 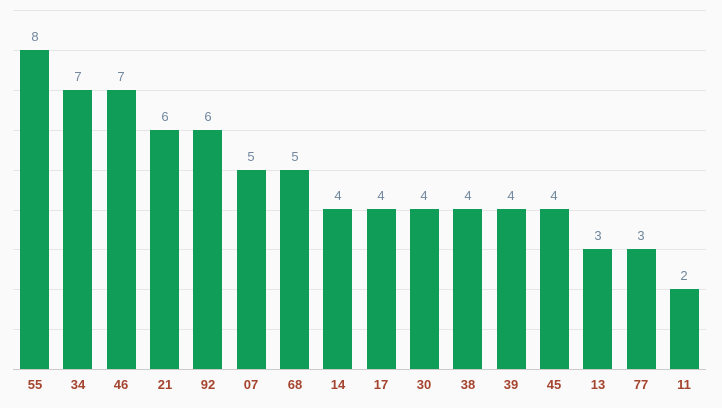 What do you see at coordinates (554, 384) in the screenshot?
I see `x-axis-label: 45` at bounding box center [554, 384].